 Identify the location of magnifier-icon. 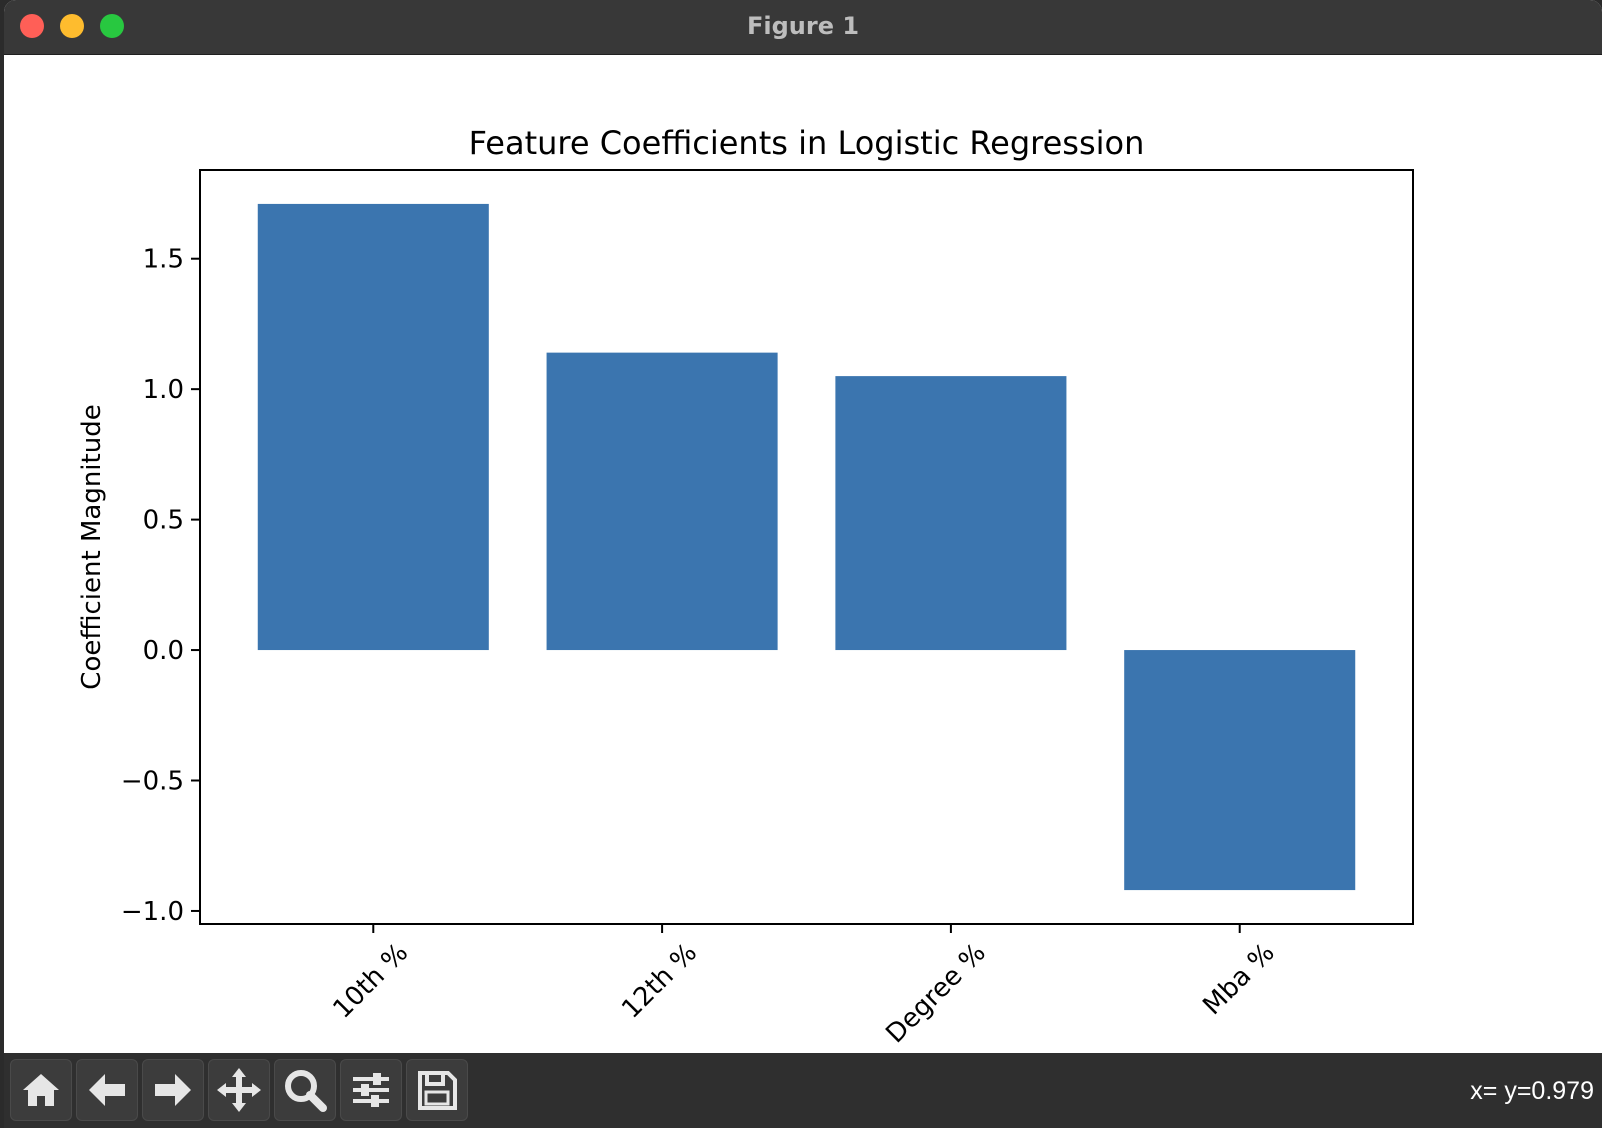
(306, 1091).